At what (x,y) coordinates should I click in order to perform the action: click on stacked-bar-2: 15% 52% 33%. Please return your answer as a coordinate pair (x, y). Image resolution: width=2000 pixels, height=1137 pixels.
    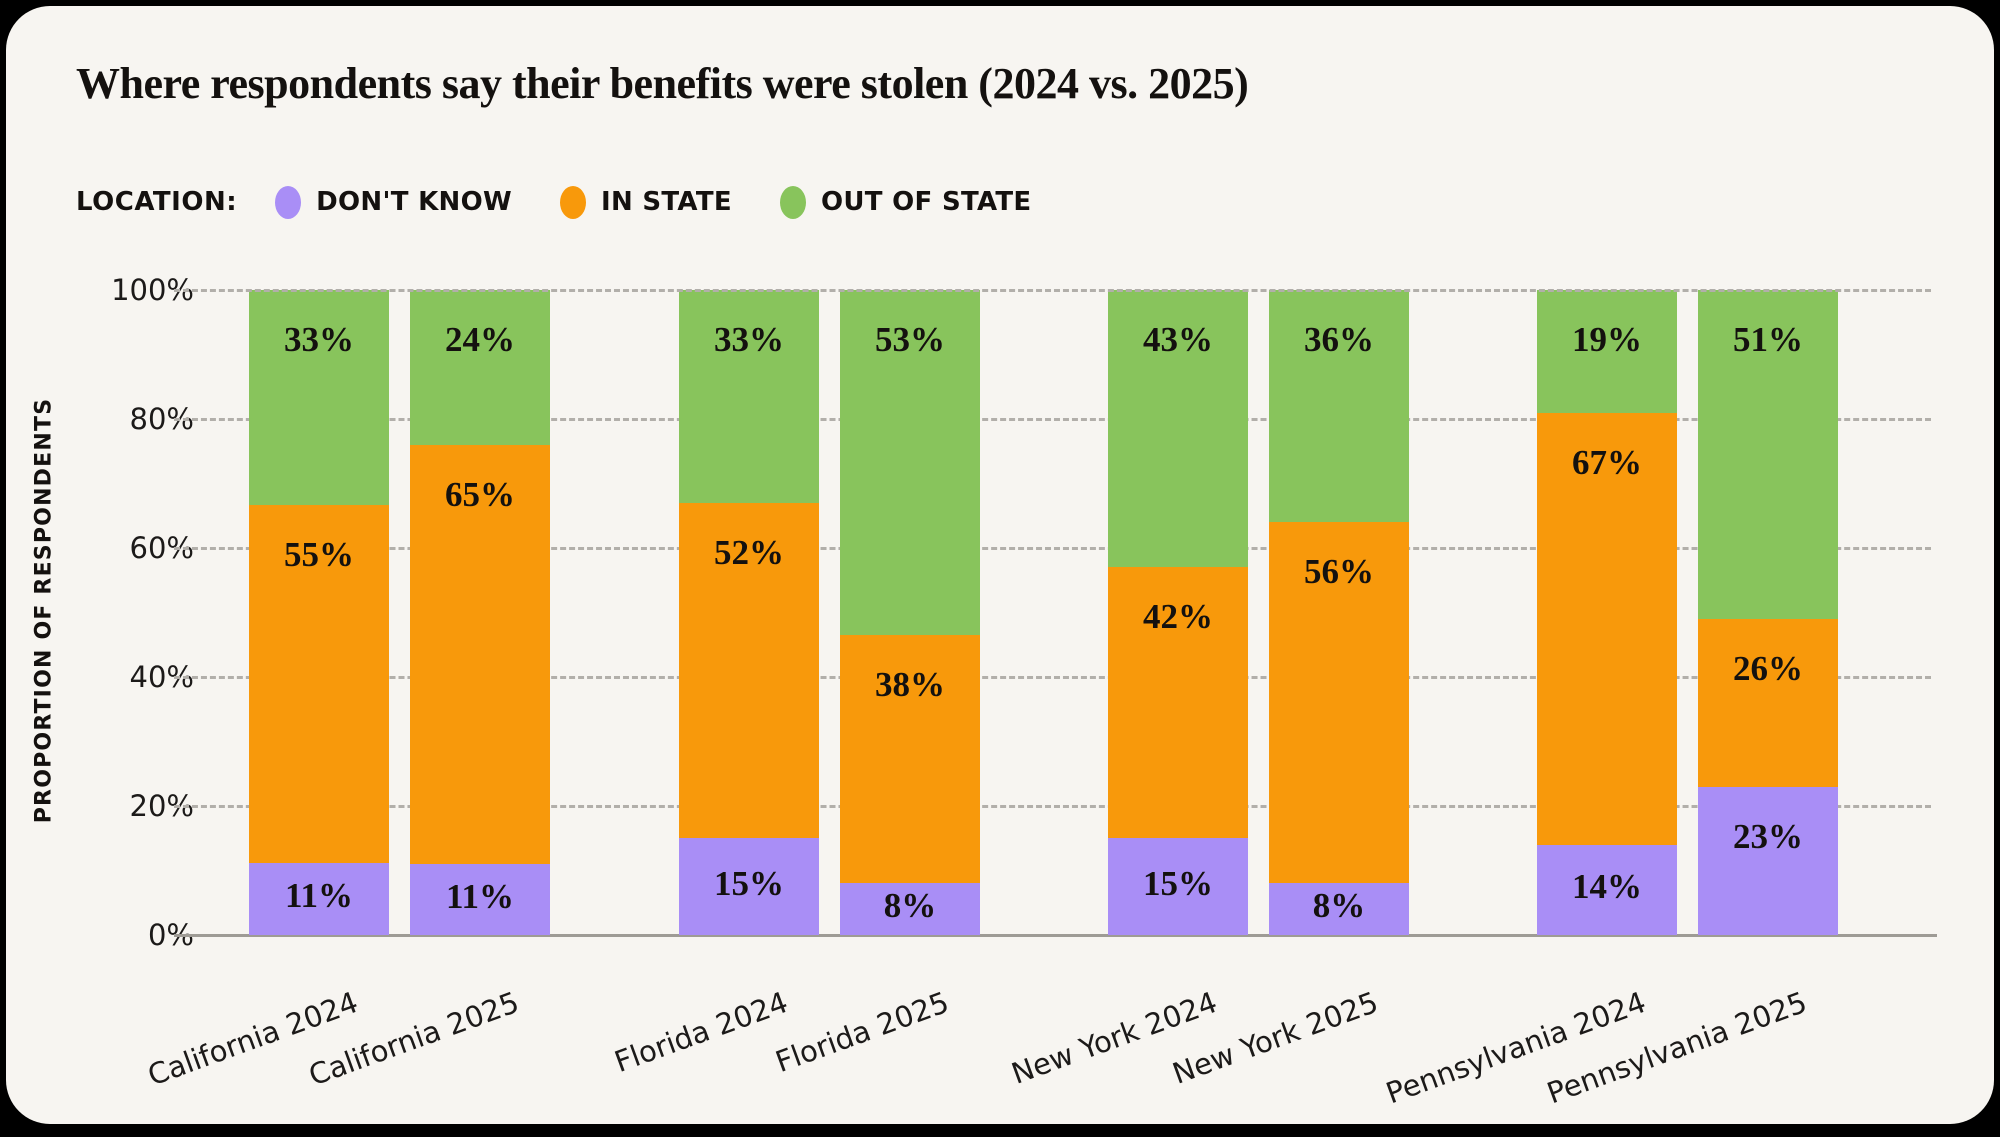
    Looking at the image, I should click on (749, 612).